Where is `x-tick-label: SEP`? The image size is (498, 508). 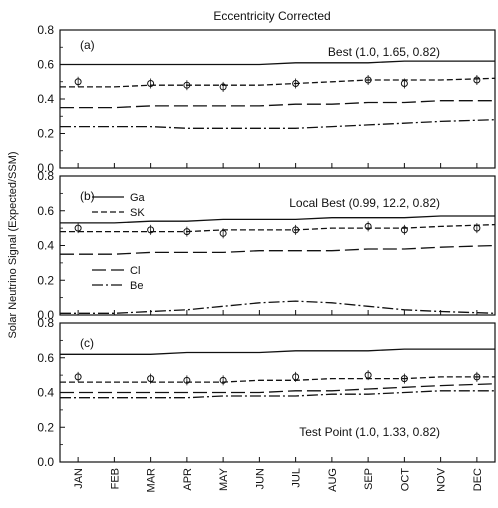 x-tick-label: SEP is located at coordinates (369, 479).